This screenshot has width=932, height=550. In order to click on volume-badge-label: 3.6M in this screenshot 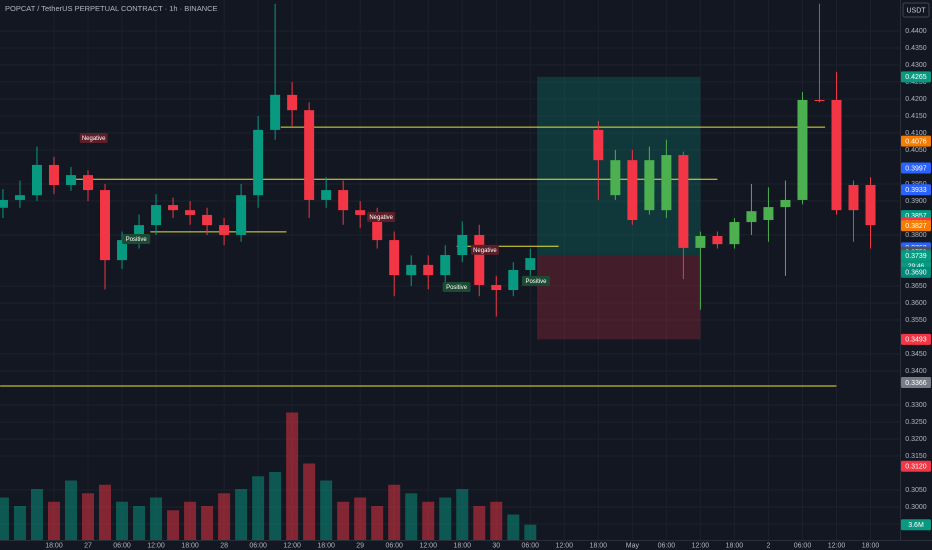, I will do `click(916, 525)`.